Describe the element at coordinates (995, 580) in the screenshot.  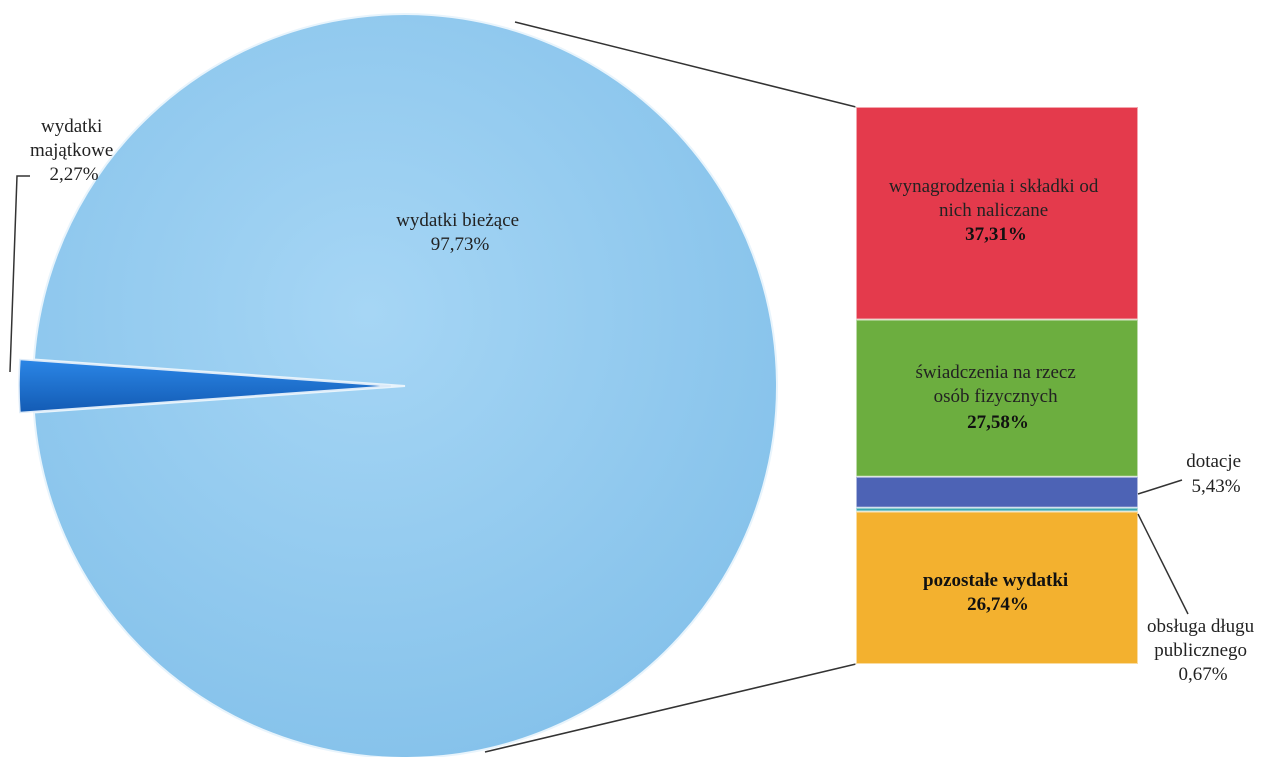
I see `label-pozostale-name: pozostałe wydatki` at that location.